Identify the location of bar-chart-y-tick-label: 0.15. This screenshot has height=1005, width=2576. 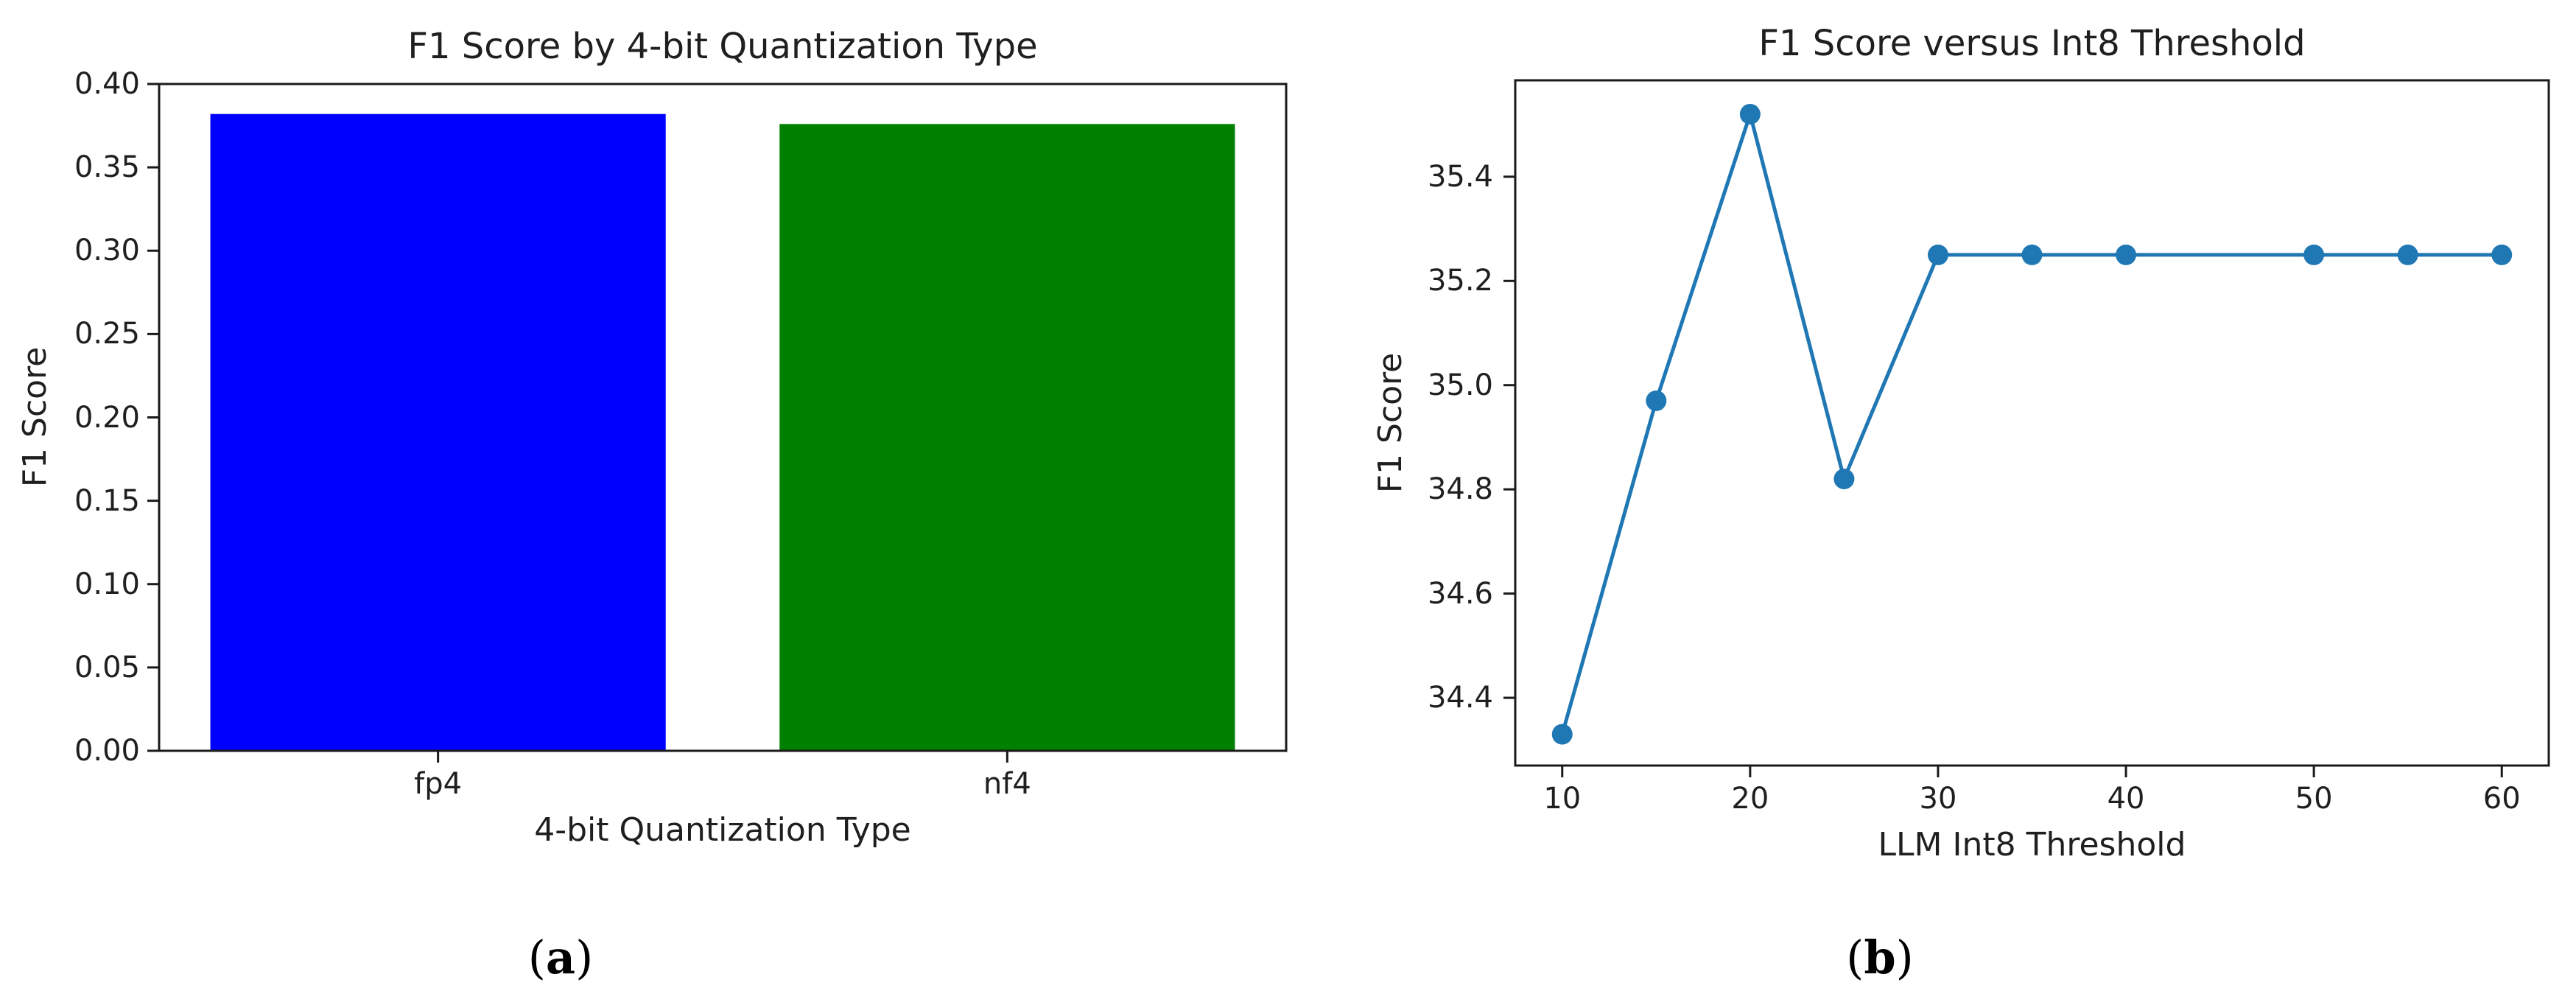
(107, 500).